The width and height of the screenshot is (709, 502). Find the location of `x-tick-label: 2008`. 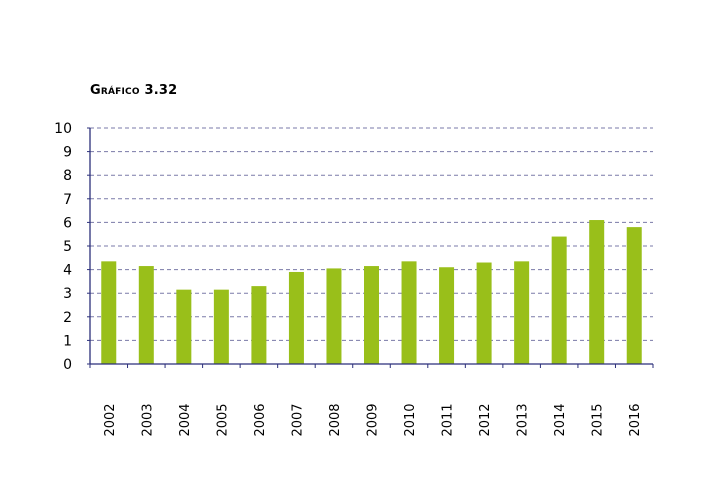

x-tick-label: 2008 is located at coordinates (335, 419).